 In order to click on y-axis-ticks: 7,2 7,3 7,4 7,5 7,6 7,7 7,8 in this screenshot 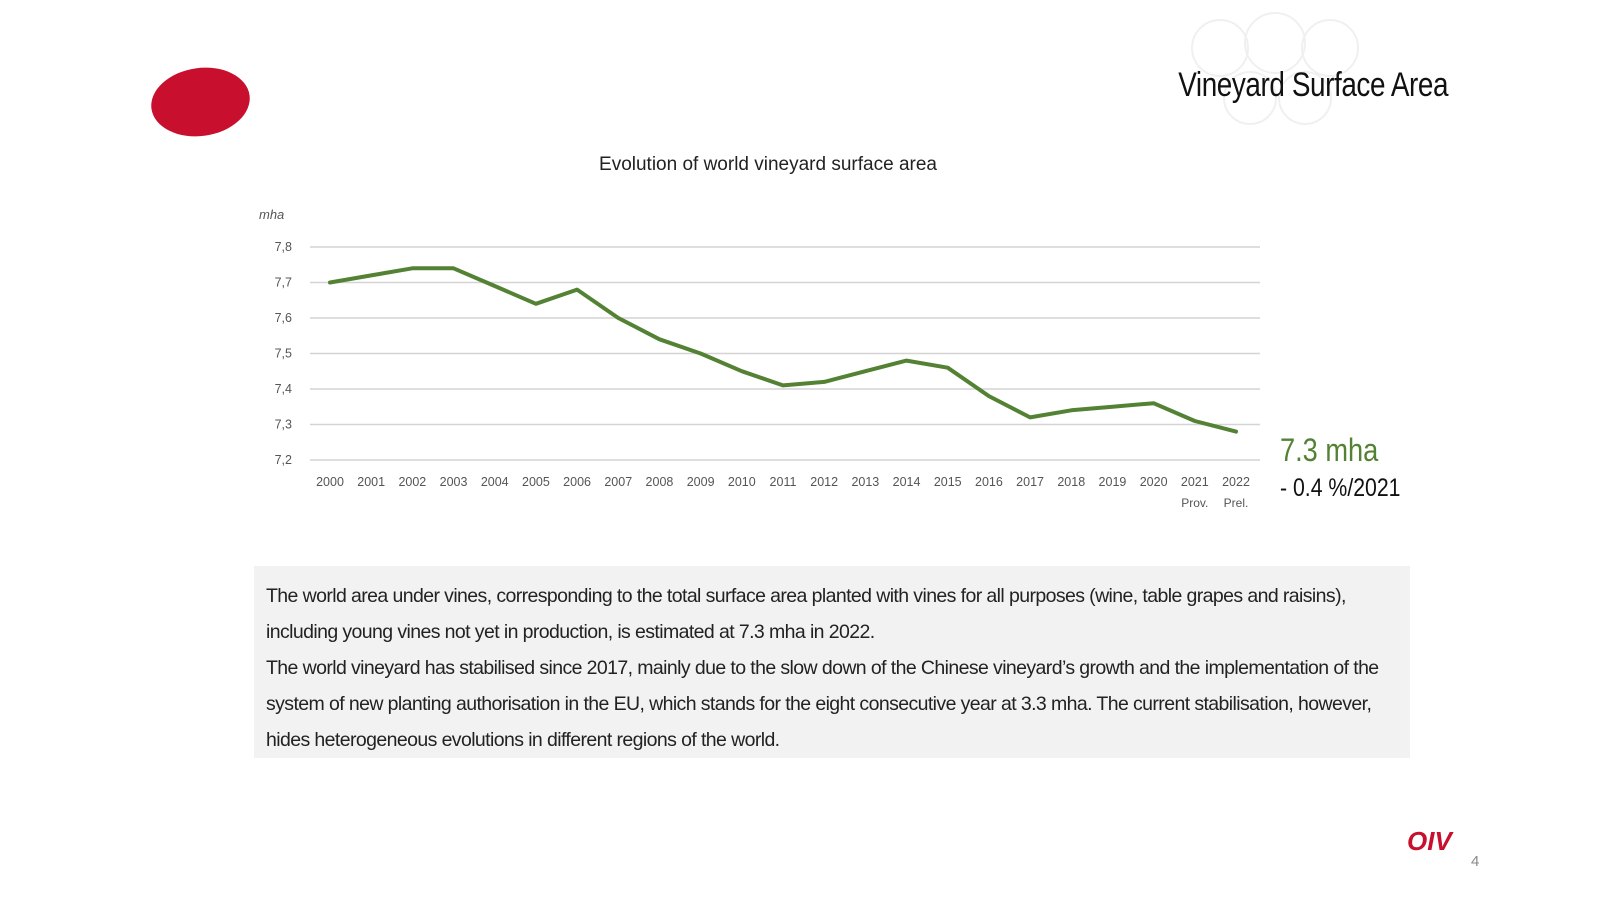, I will do `click(283, 353)`.